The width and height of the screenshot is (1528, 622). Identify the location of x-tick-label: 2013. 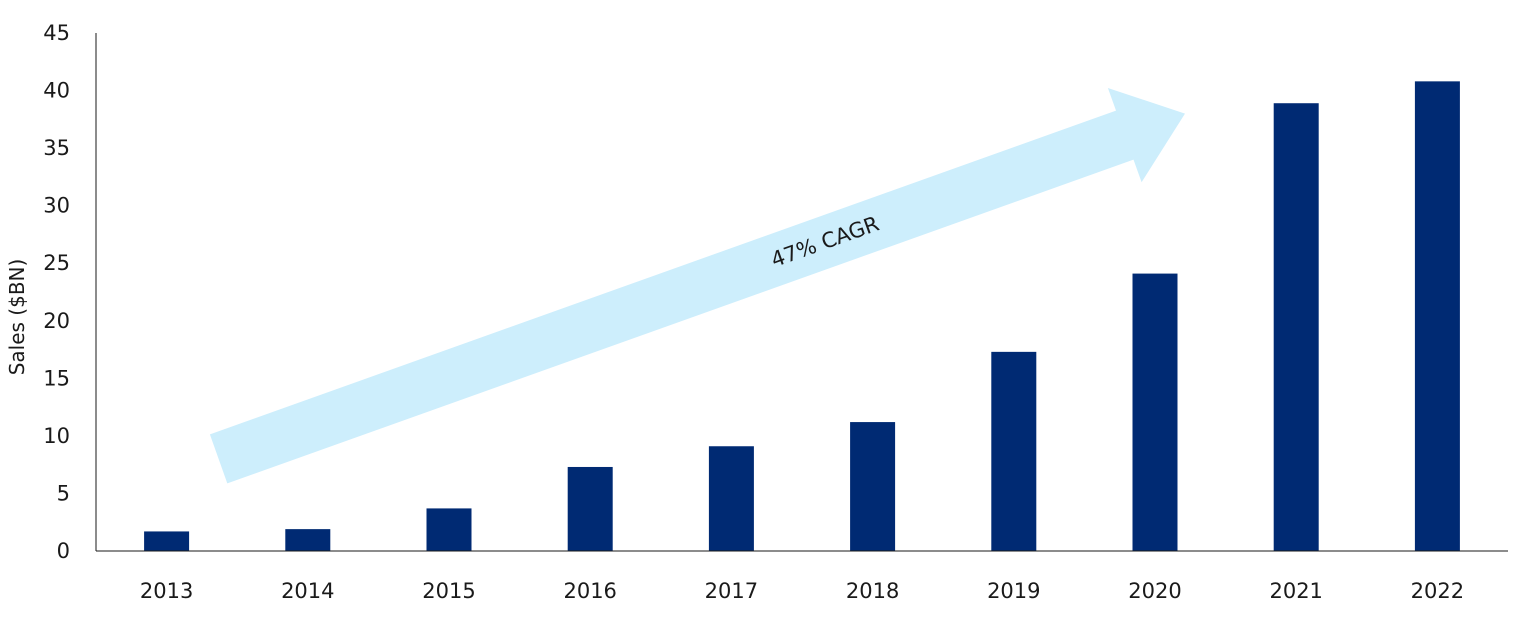
(166, 591).